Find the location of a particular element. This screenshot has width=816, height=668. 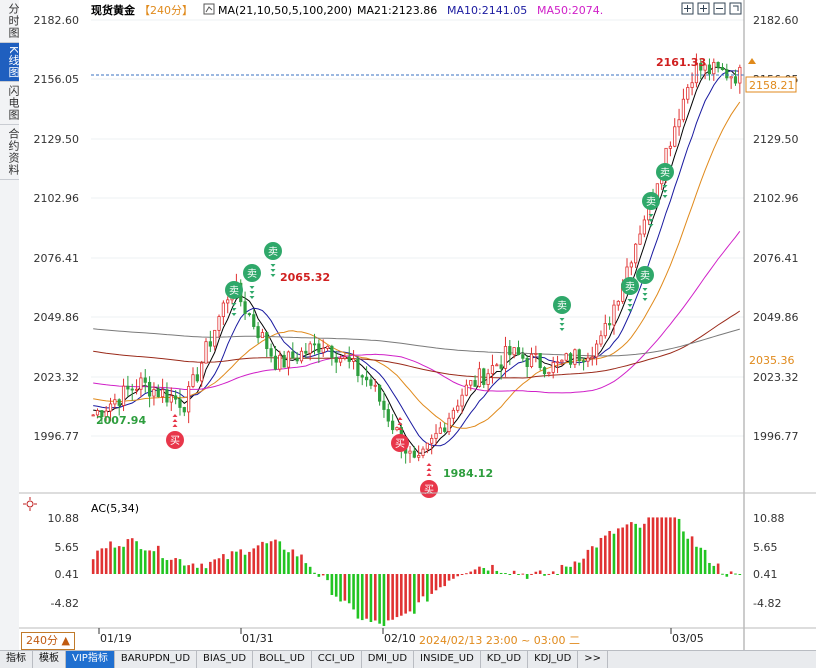

price-tick-left: 2049.86 is located at coordinates (57, 317).